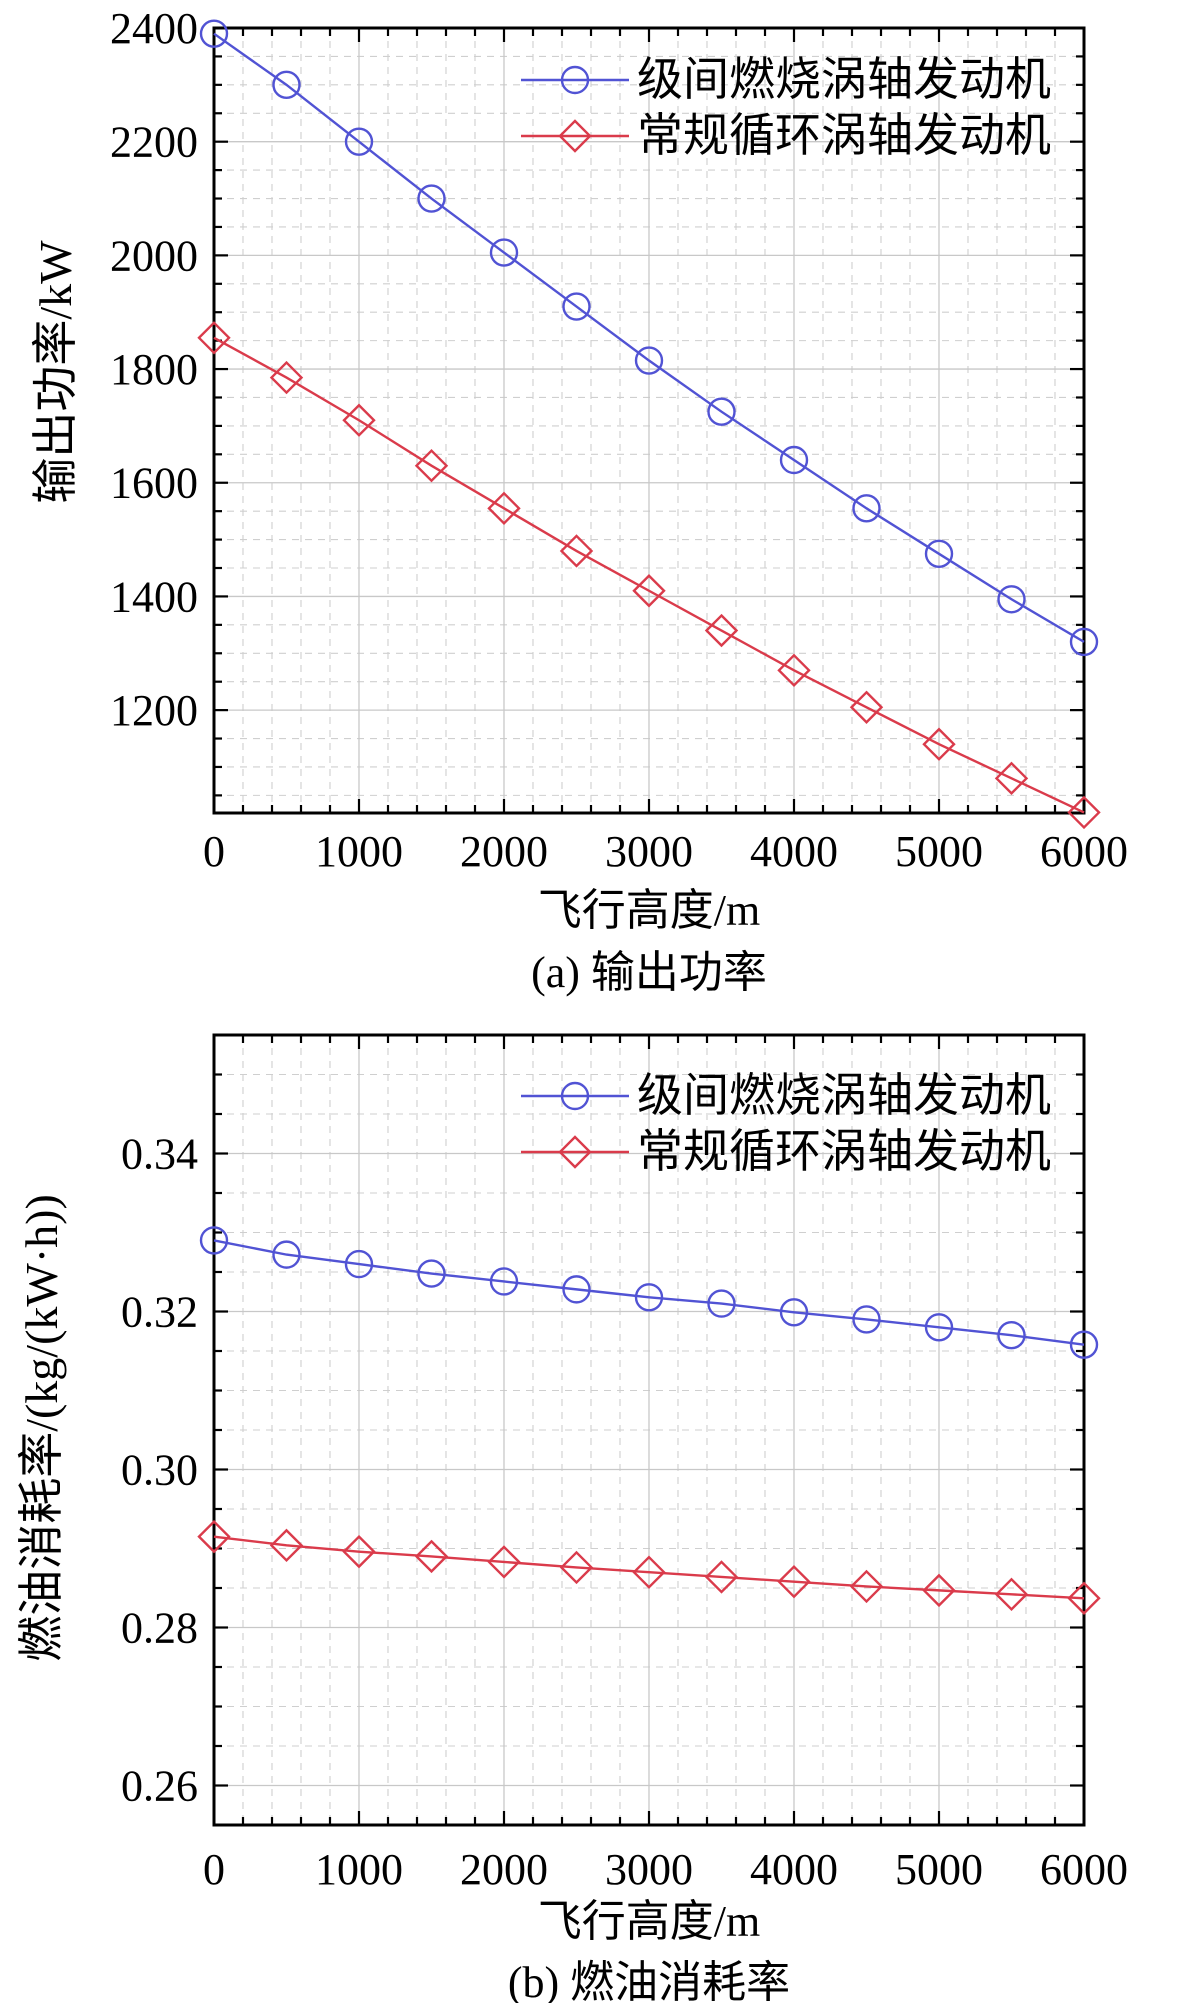 Image resolution: width=1181 pixels, height=2003 pixels. What do you see at coordinates (649, 972) in the screenshot?
I see `chart-a-caption: (a) 输出功率` at bounding box center [649, 972].